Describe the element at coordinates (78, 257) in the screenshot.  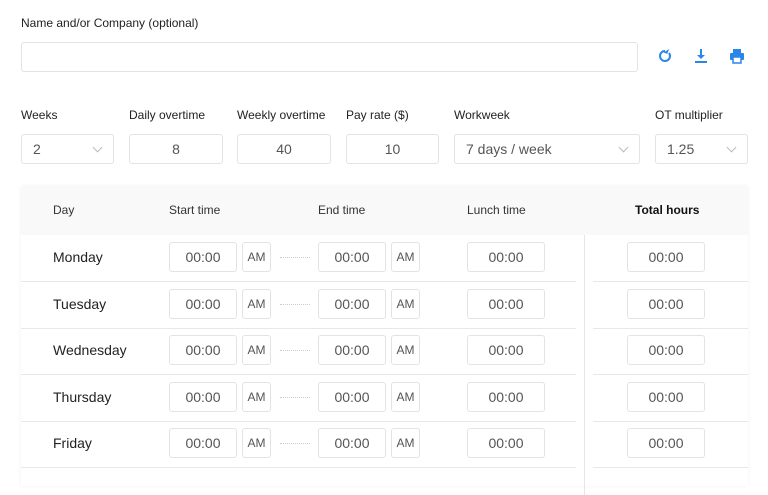
I see `day-name: Monday` at that location.